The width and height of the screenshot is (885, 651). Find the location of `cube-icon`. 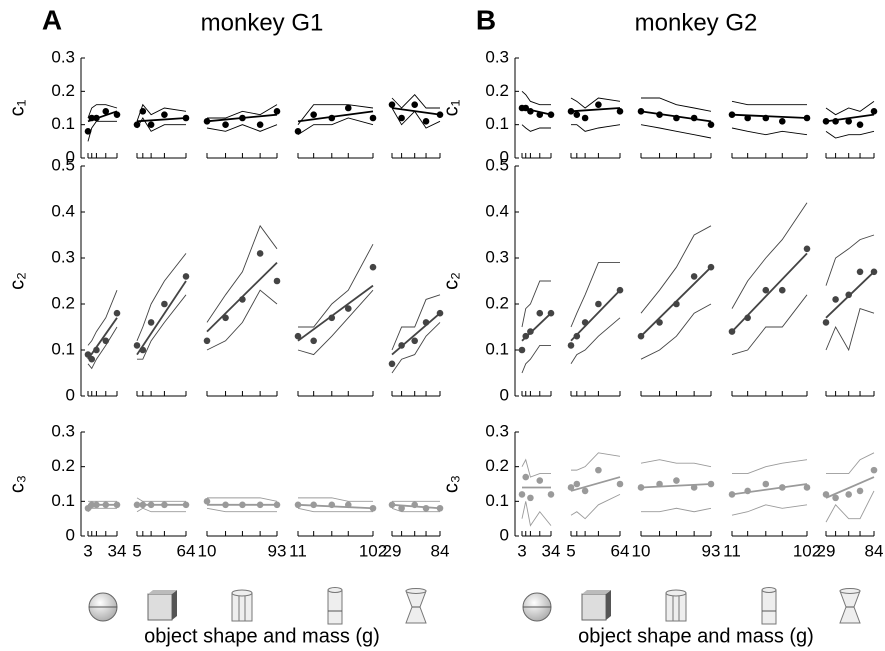

cube-icon is located at coordinates (596, 605).